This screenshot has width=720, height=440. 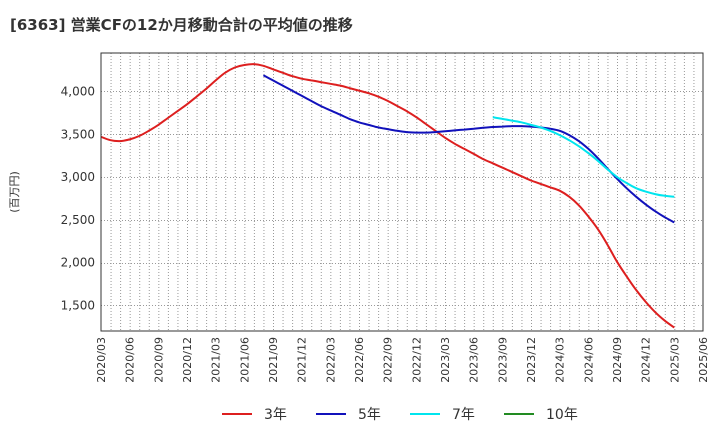 I want to click on x-tick-label: 2020/03, so click(x=101, y=360).